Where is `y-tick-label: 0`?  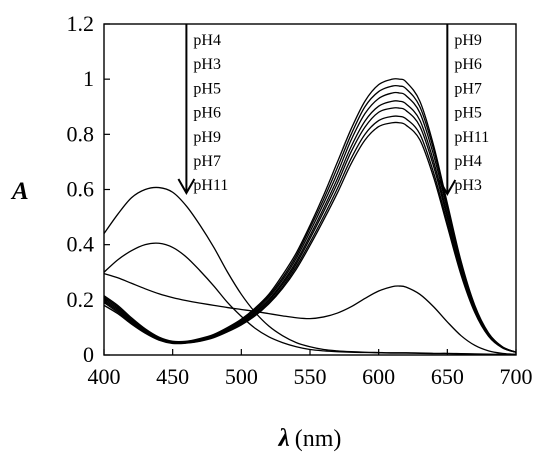 y-tick-label: 0 is located at coordinates (88, 354).